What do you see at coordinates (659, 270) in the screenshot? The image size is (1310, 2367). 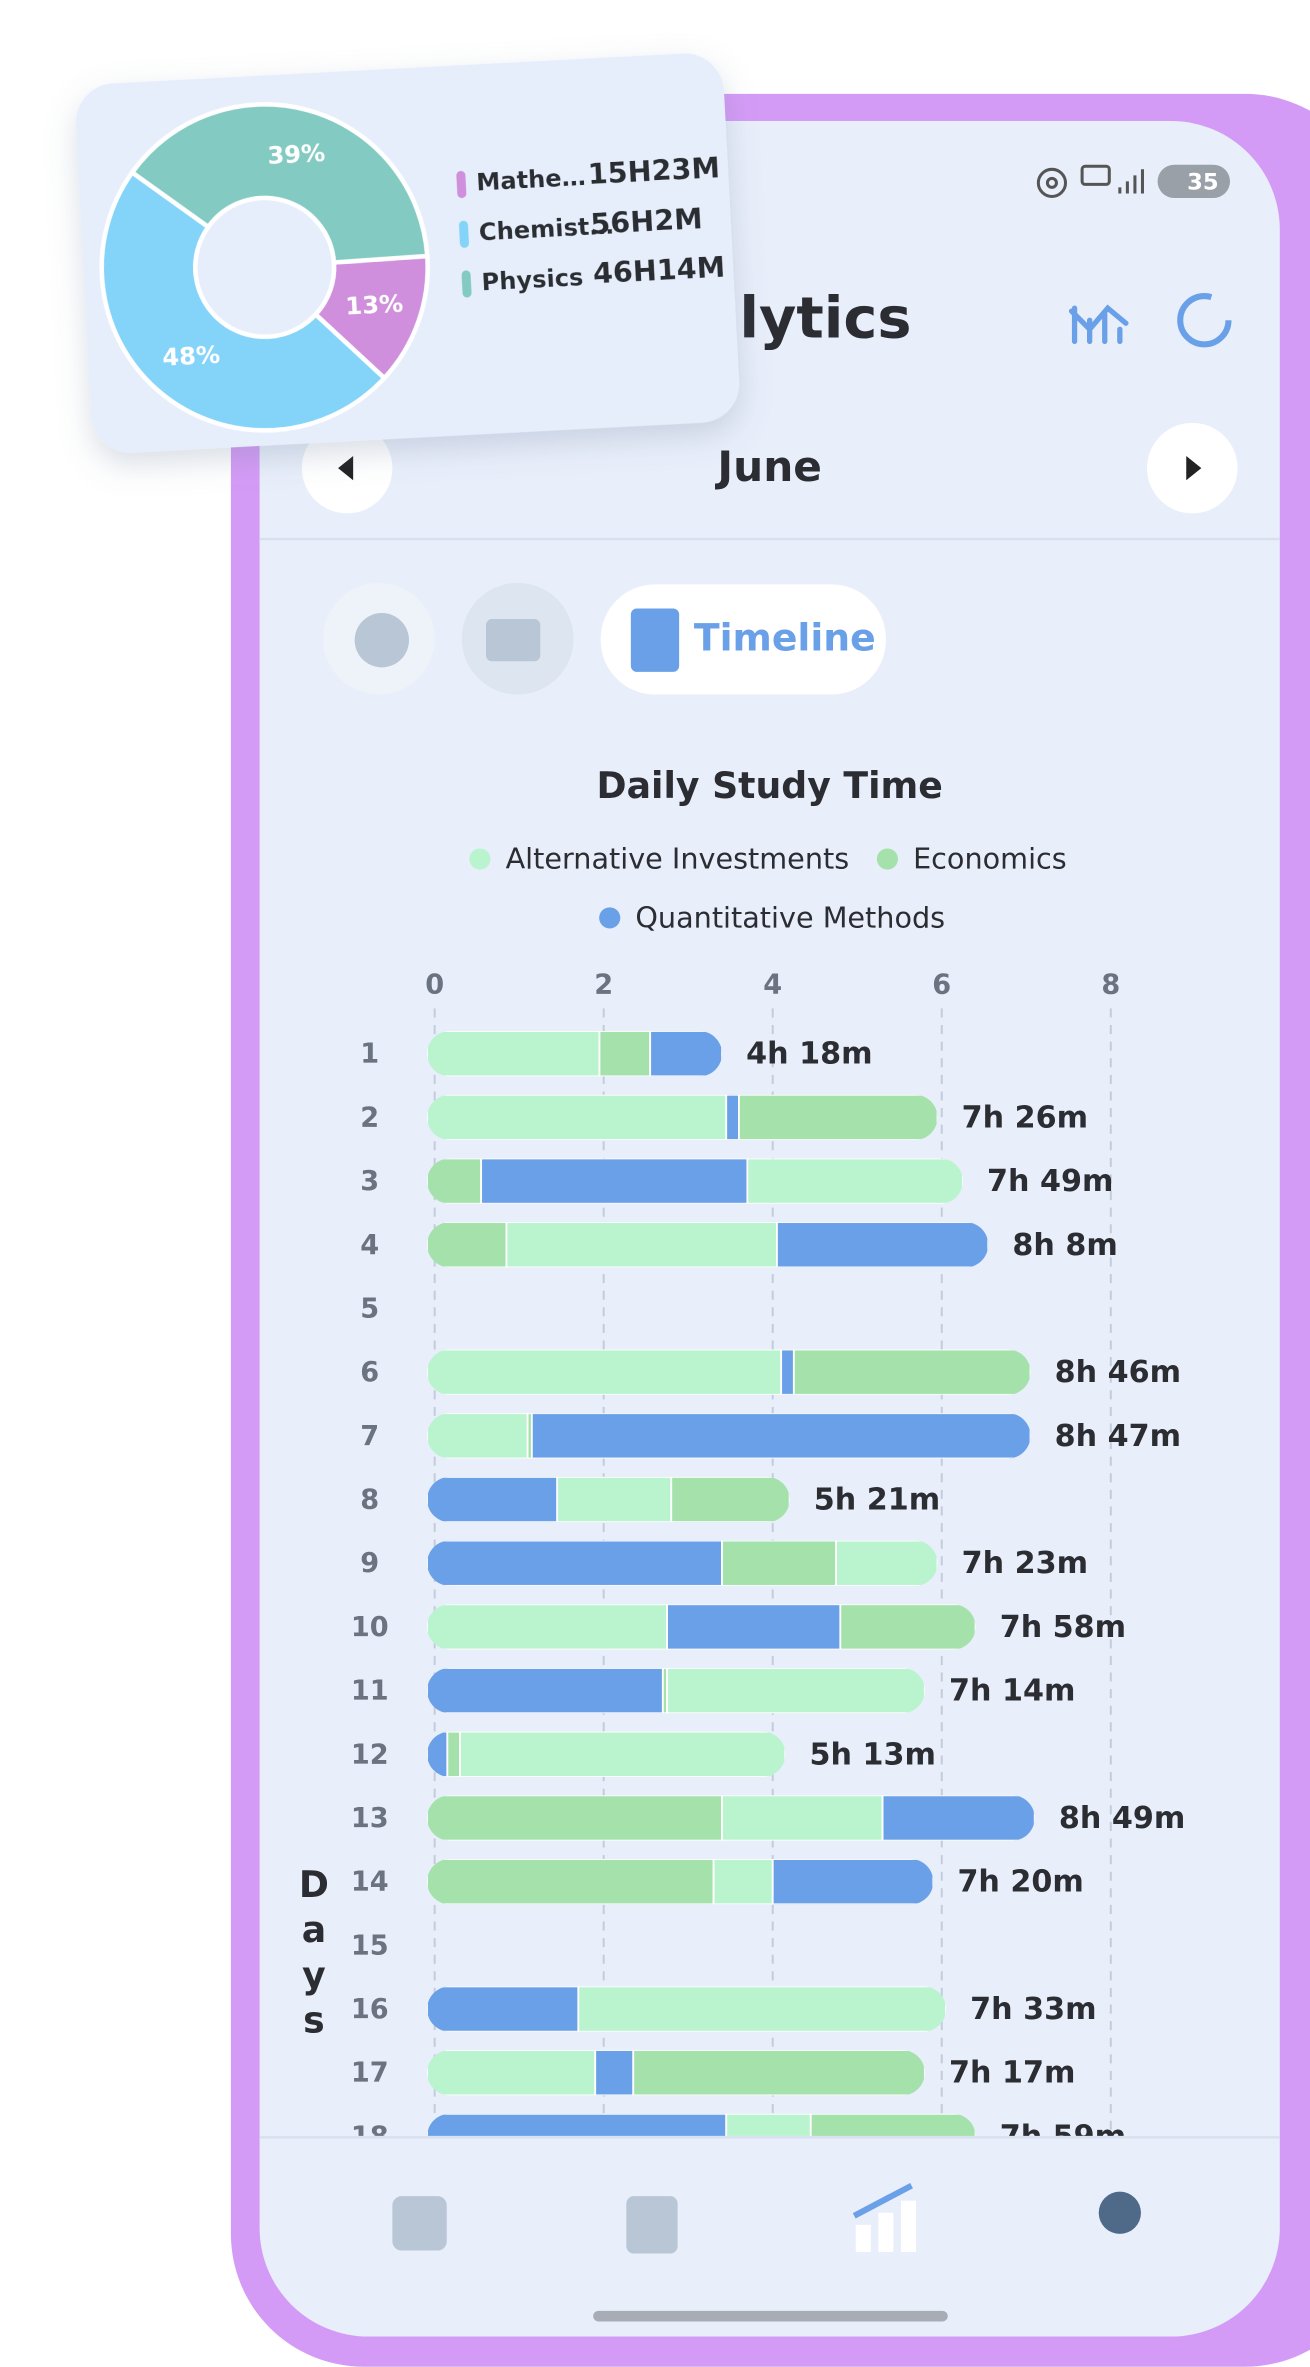 I see `legend-value: 46H14M` at bounding box center [659, 270].